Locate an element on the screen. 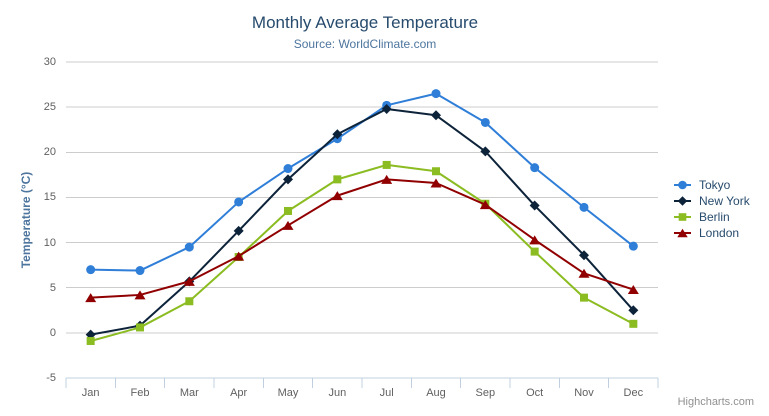 The image size is (769, 416). chart-title: Monthly Average Temperature is located at coordinates (365, 22).